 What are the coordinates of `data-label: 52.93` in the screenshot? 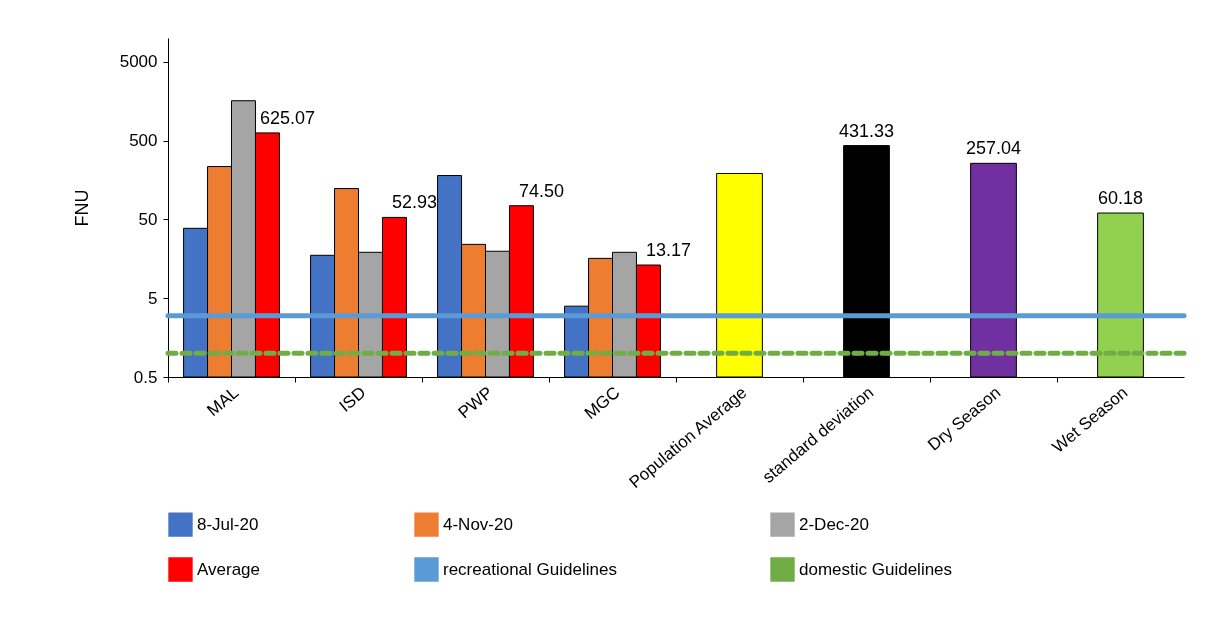 It's located at (414, 202).